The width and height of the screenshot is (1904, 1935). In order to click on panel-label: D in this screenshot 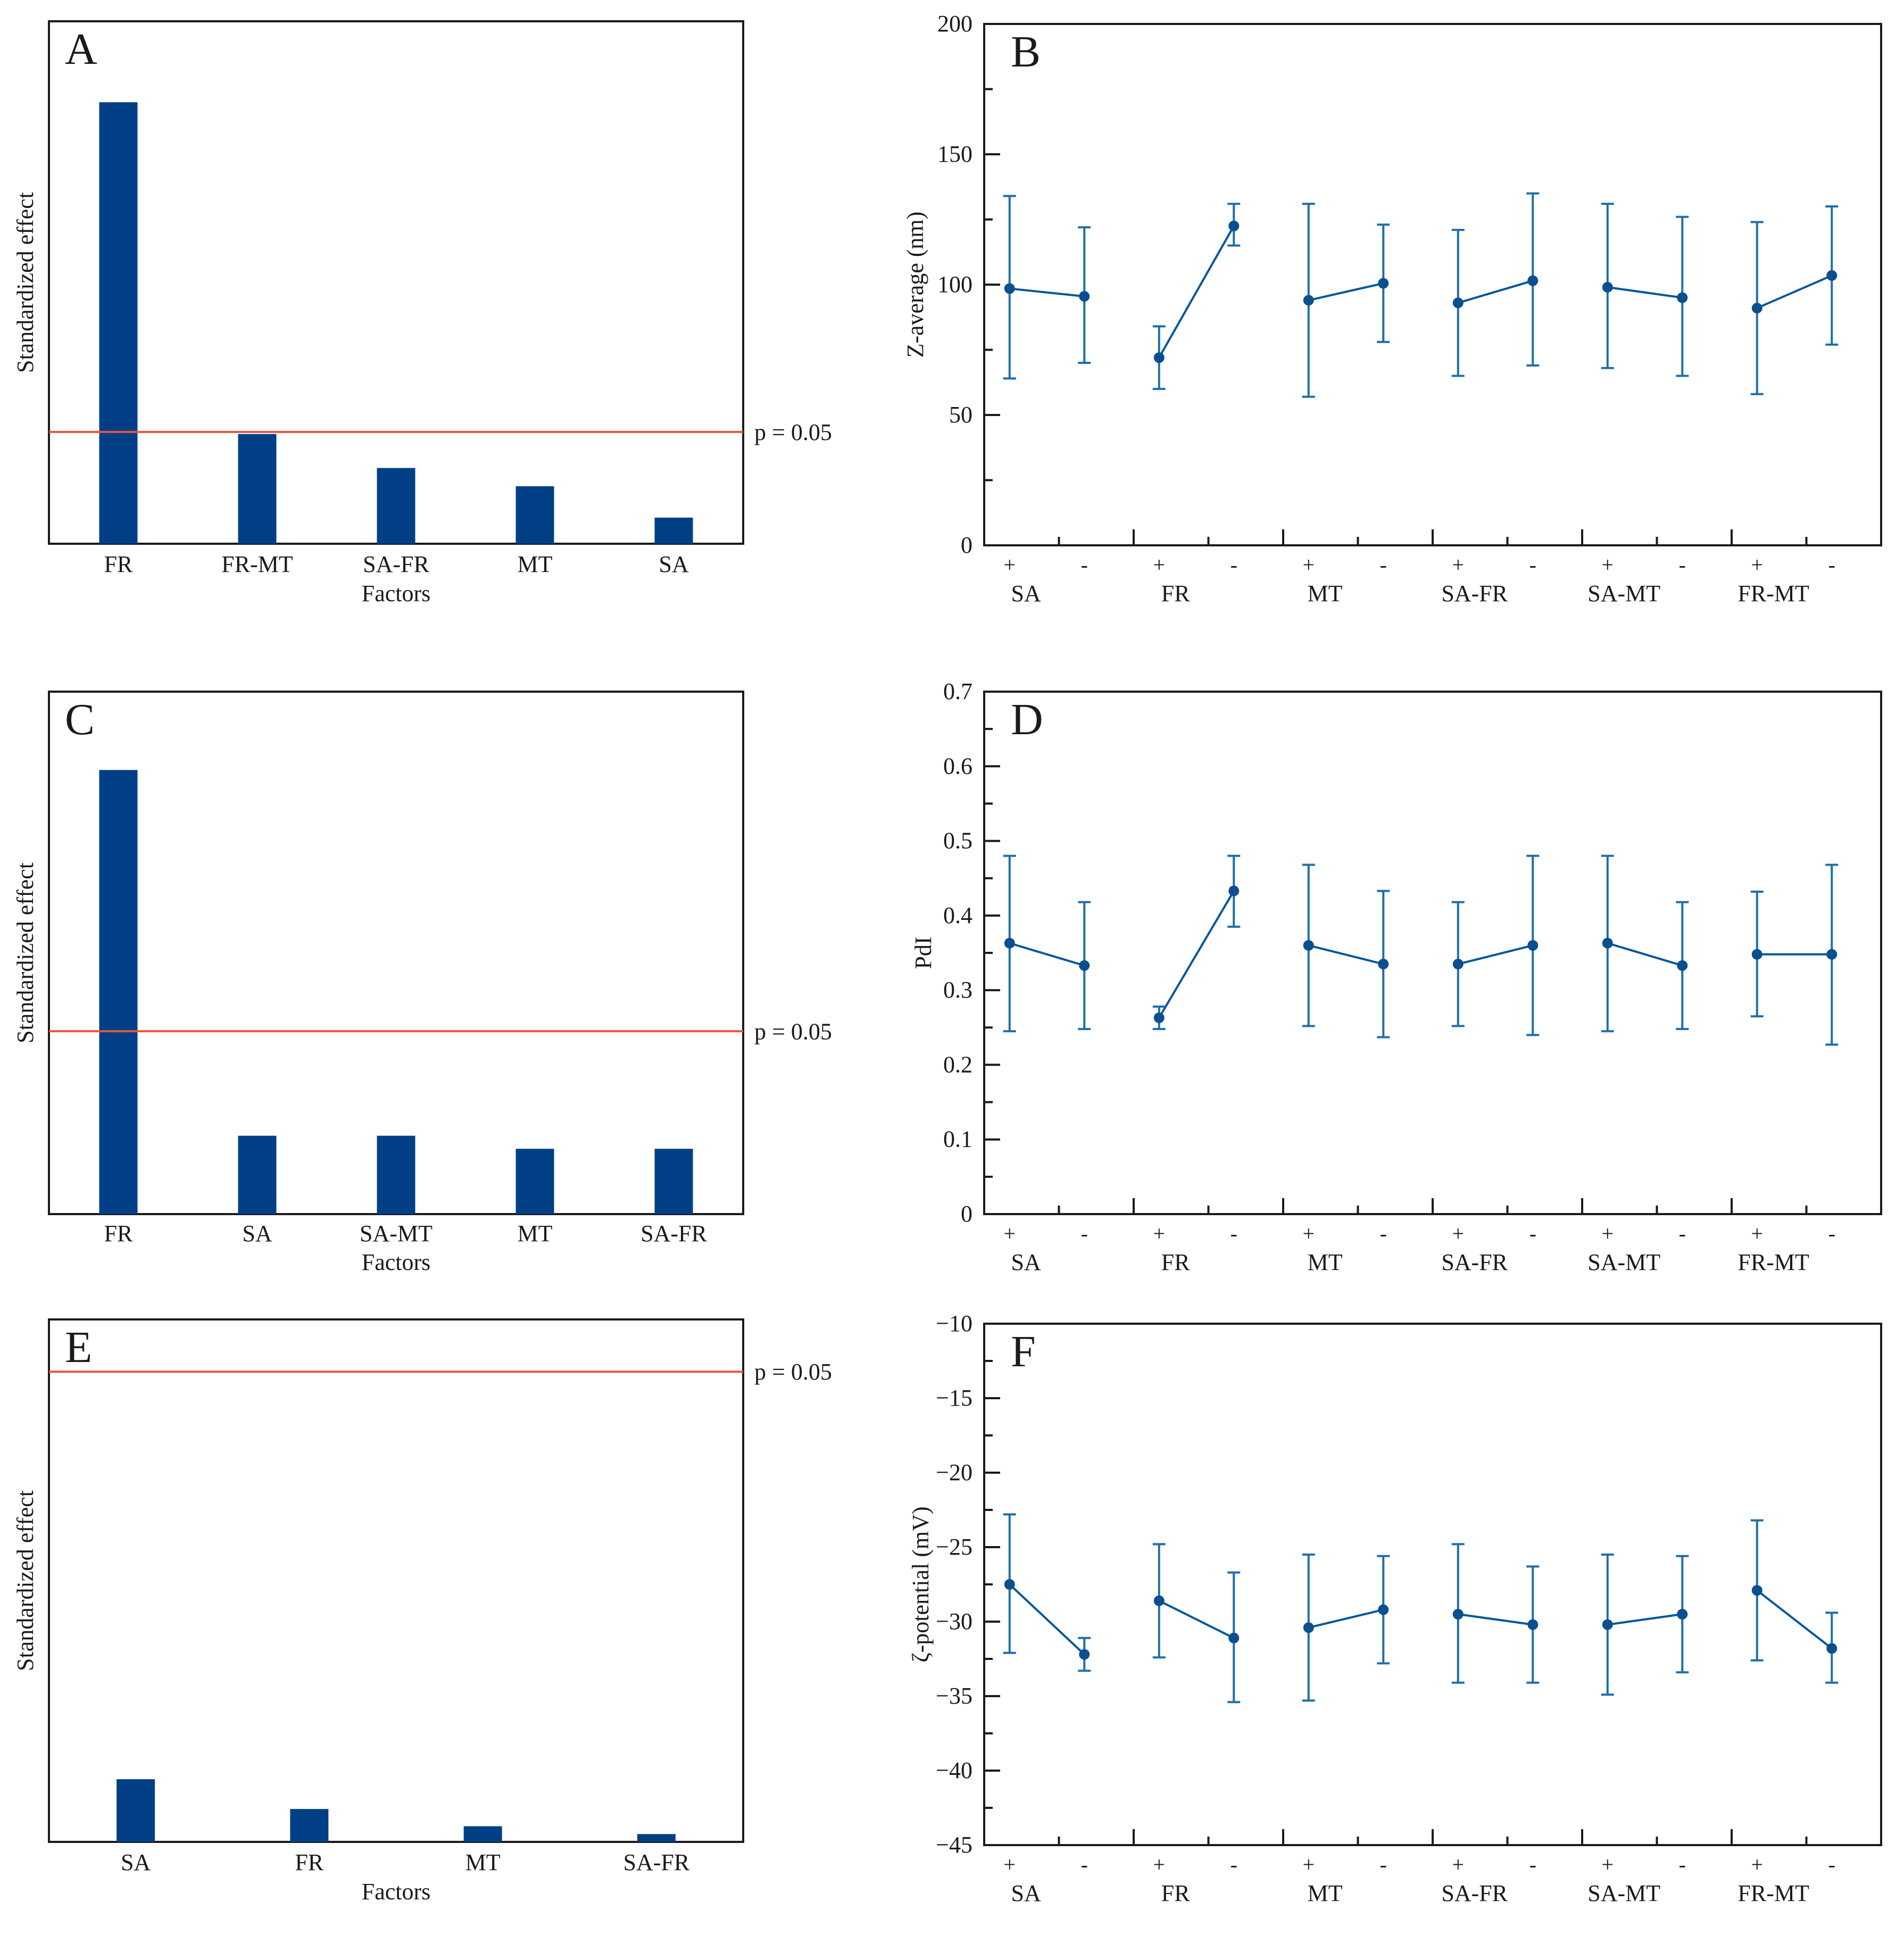, I will do `click(1027, 719)`.